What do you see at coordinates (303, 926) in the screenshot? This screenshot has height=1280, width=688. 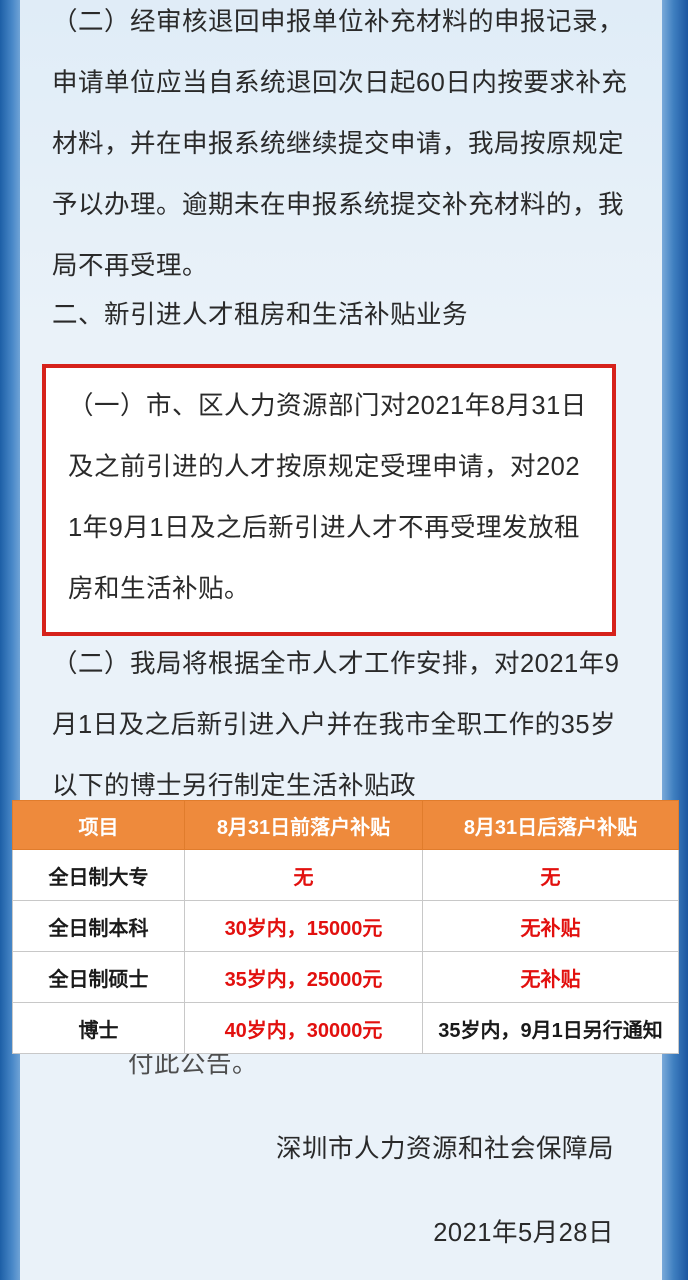 I see `cell-before: 30岁内，15000元` at bounding box center [303, 926].